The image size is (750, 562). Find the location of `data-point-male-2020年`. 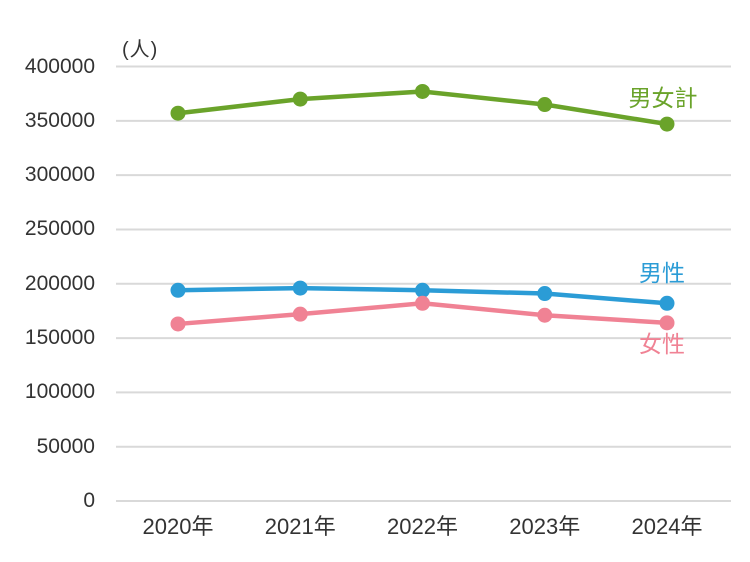

data-point-male-2020年 is located at coordinates (178, 290).